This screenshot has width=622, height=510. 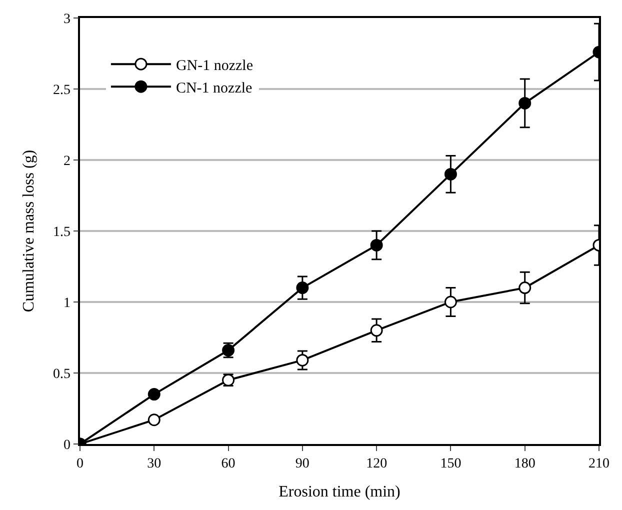 I want to click on x-tick-label: 60, so click(x=228, y=464).